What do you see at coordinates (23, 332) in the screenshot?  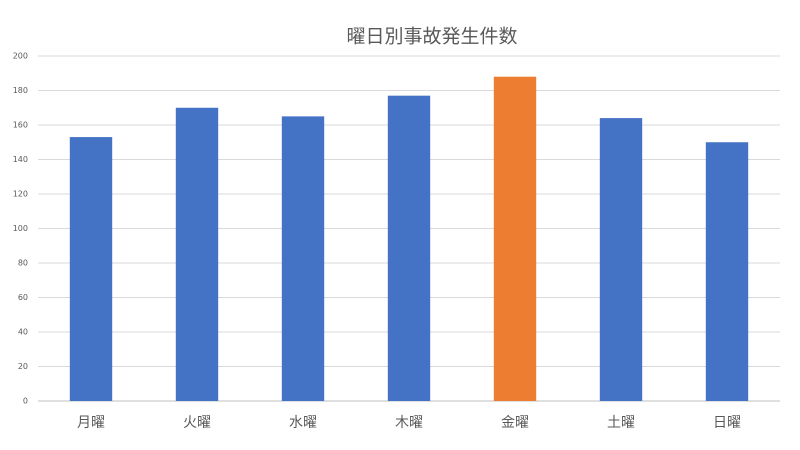 I see `y-tick-label: 40` at bounding box center [23, 332].